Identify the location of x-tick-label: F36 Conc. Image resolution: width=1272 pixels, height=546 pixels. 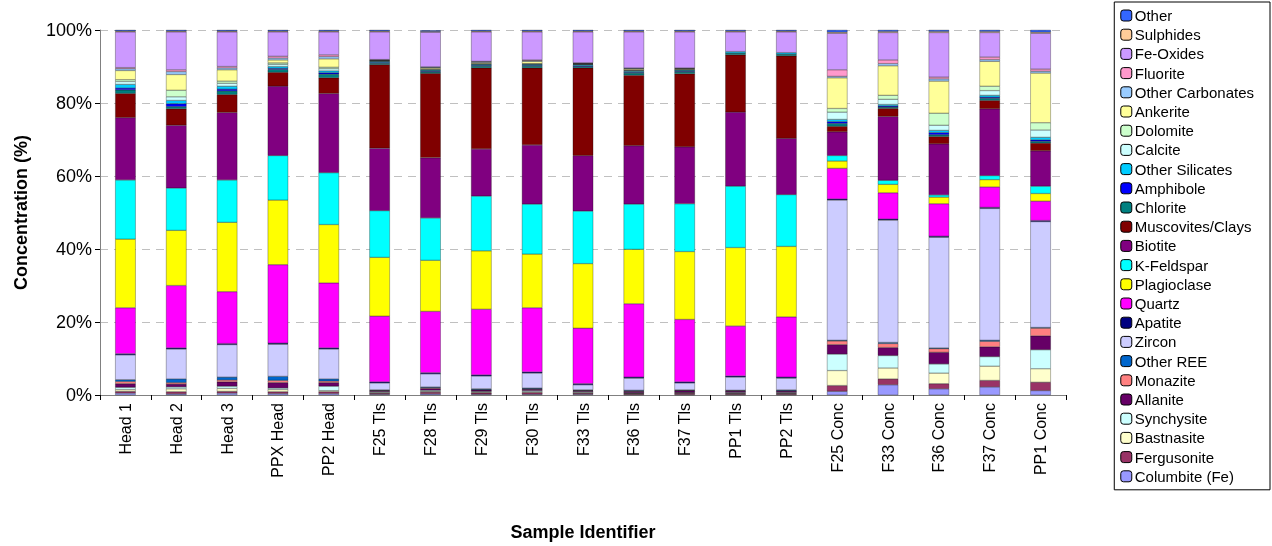
(939, 438).